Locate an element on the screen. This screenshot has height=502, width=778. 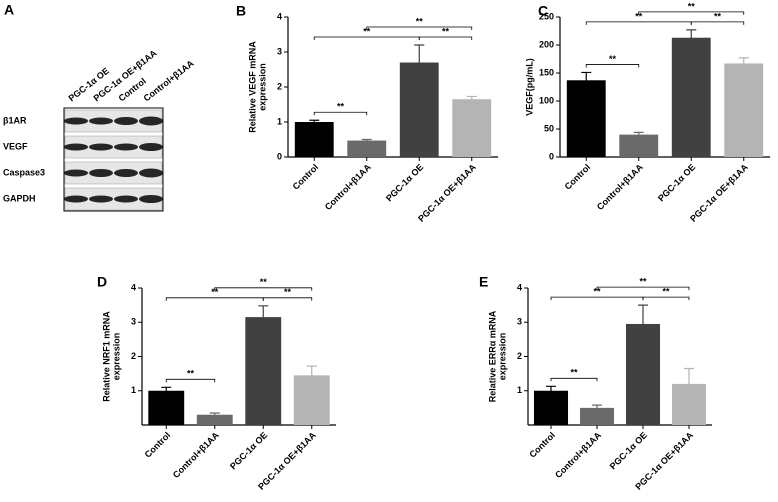
y-tick-label: 50 is located at coordinates (549, 128).